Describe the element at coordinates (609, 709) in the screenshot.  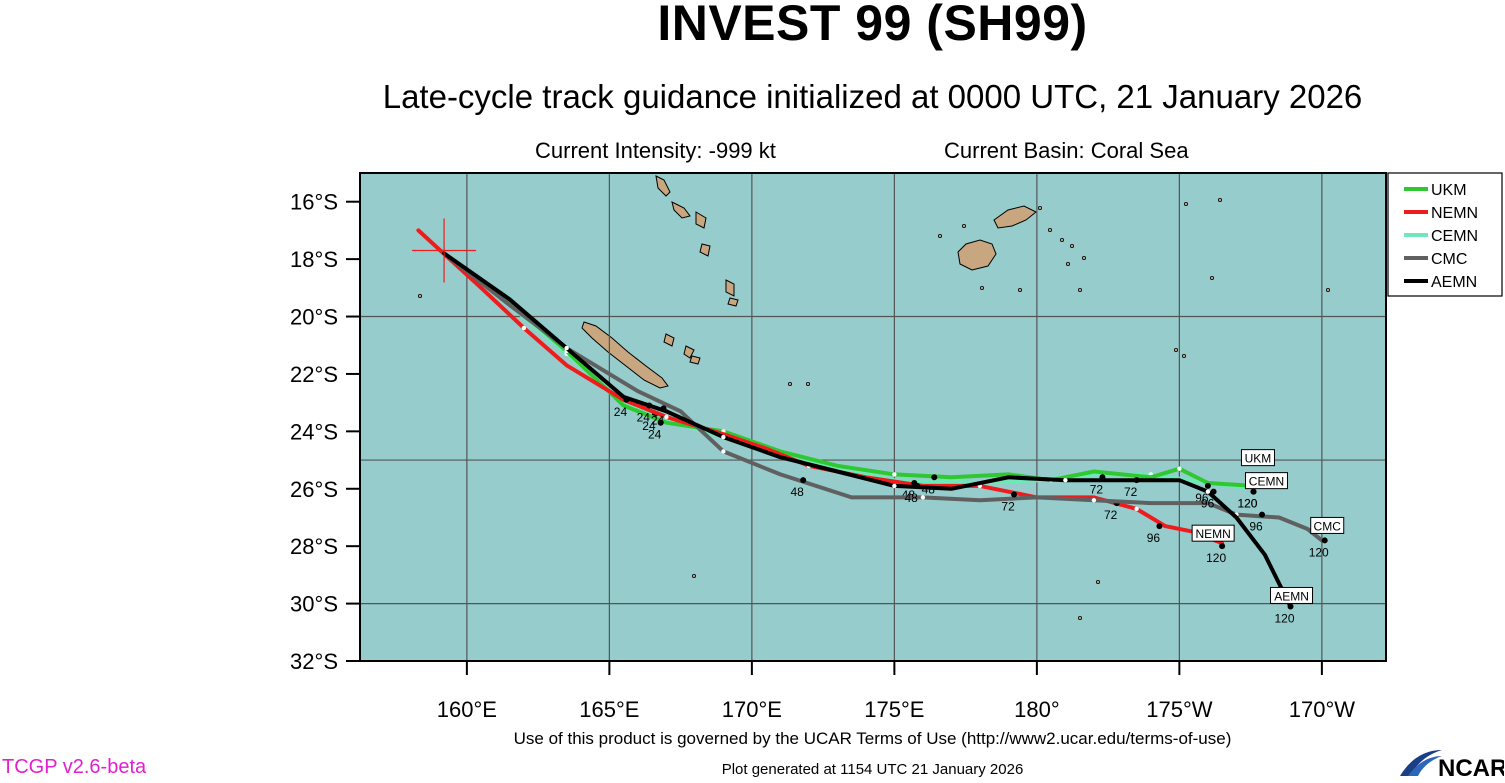
I see `lon-label: 165°E` at that location.